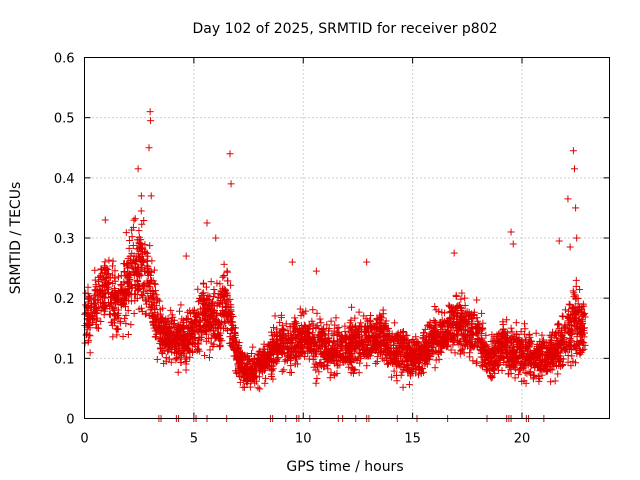 Image resolution: width=640 pixels, height=480 pixels. What do you see at coordinates (344, 467) in the screenshot?
I see `x-axis-label: GPS time / hours` at bounding box center [344, 467].